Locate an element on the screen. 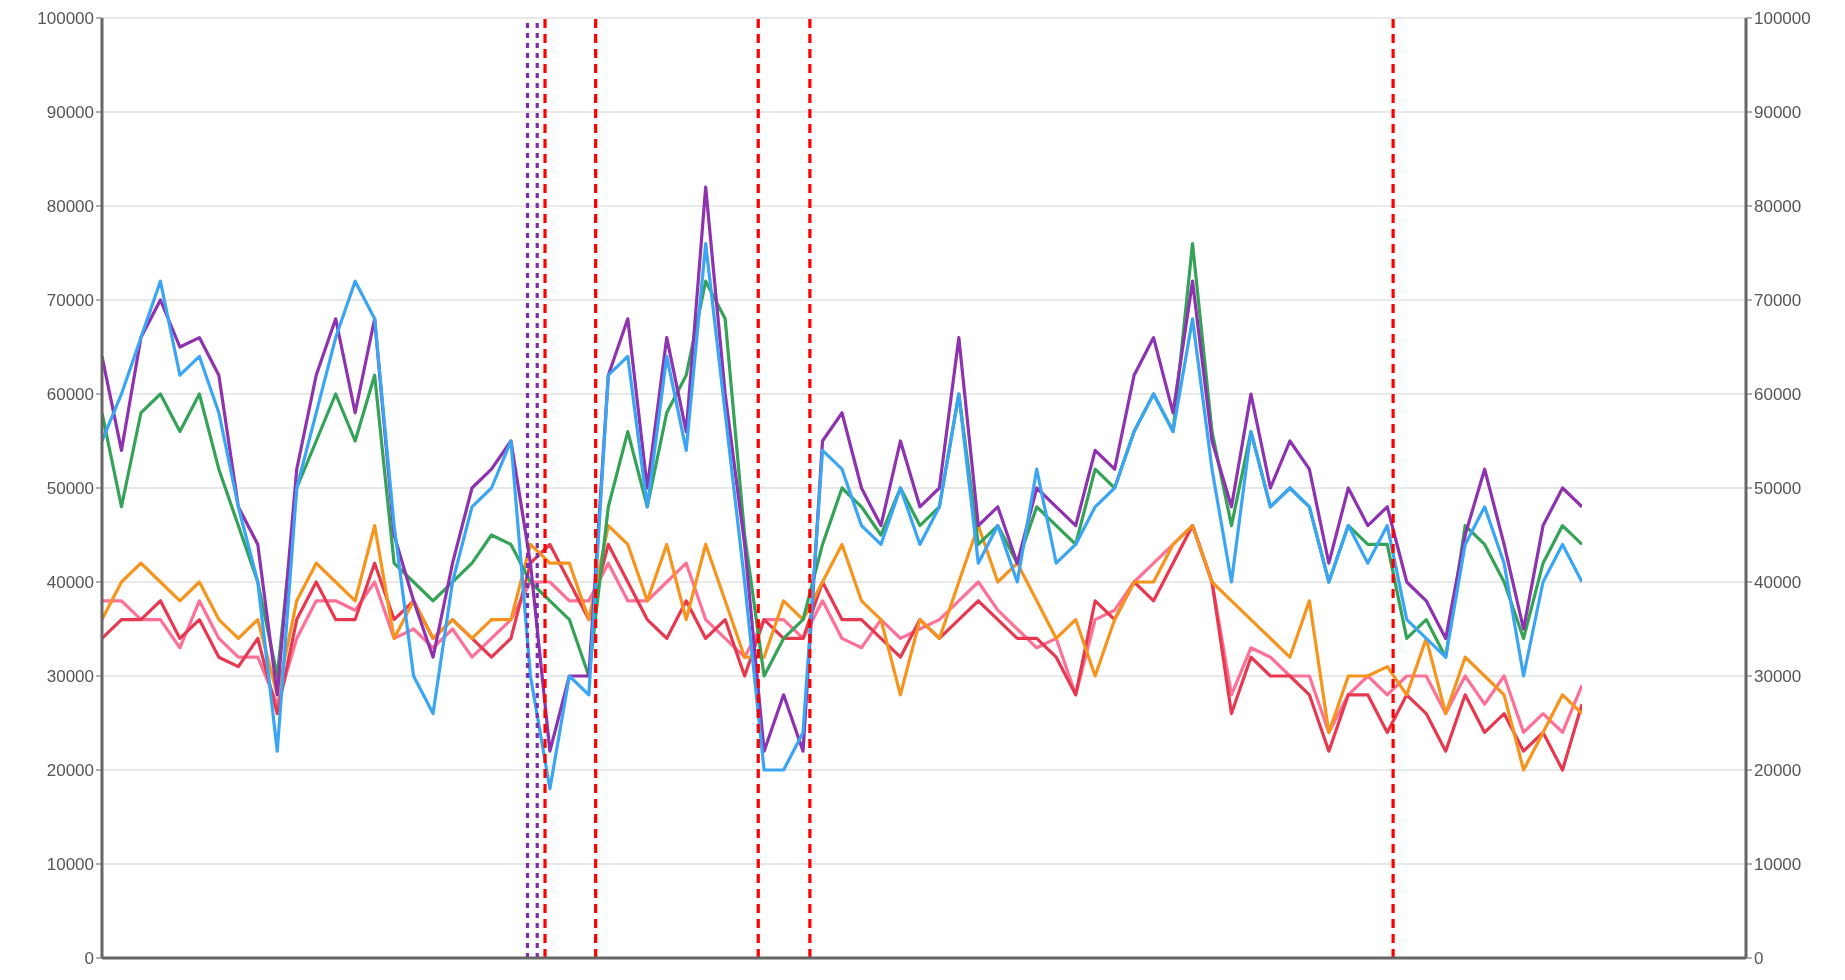 The image size is (1845, 980). y2-tick-label: 80000 is located at coordinates (1778, 207).